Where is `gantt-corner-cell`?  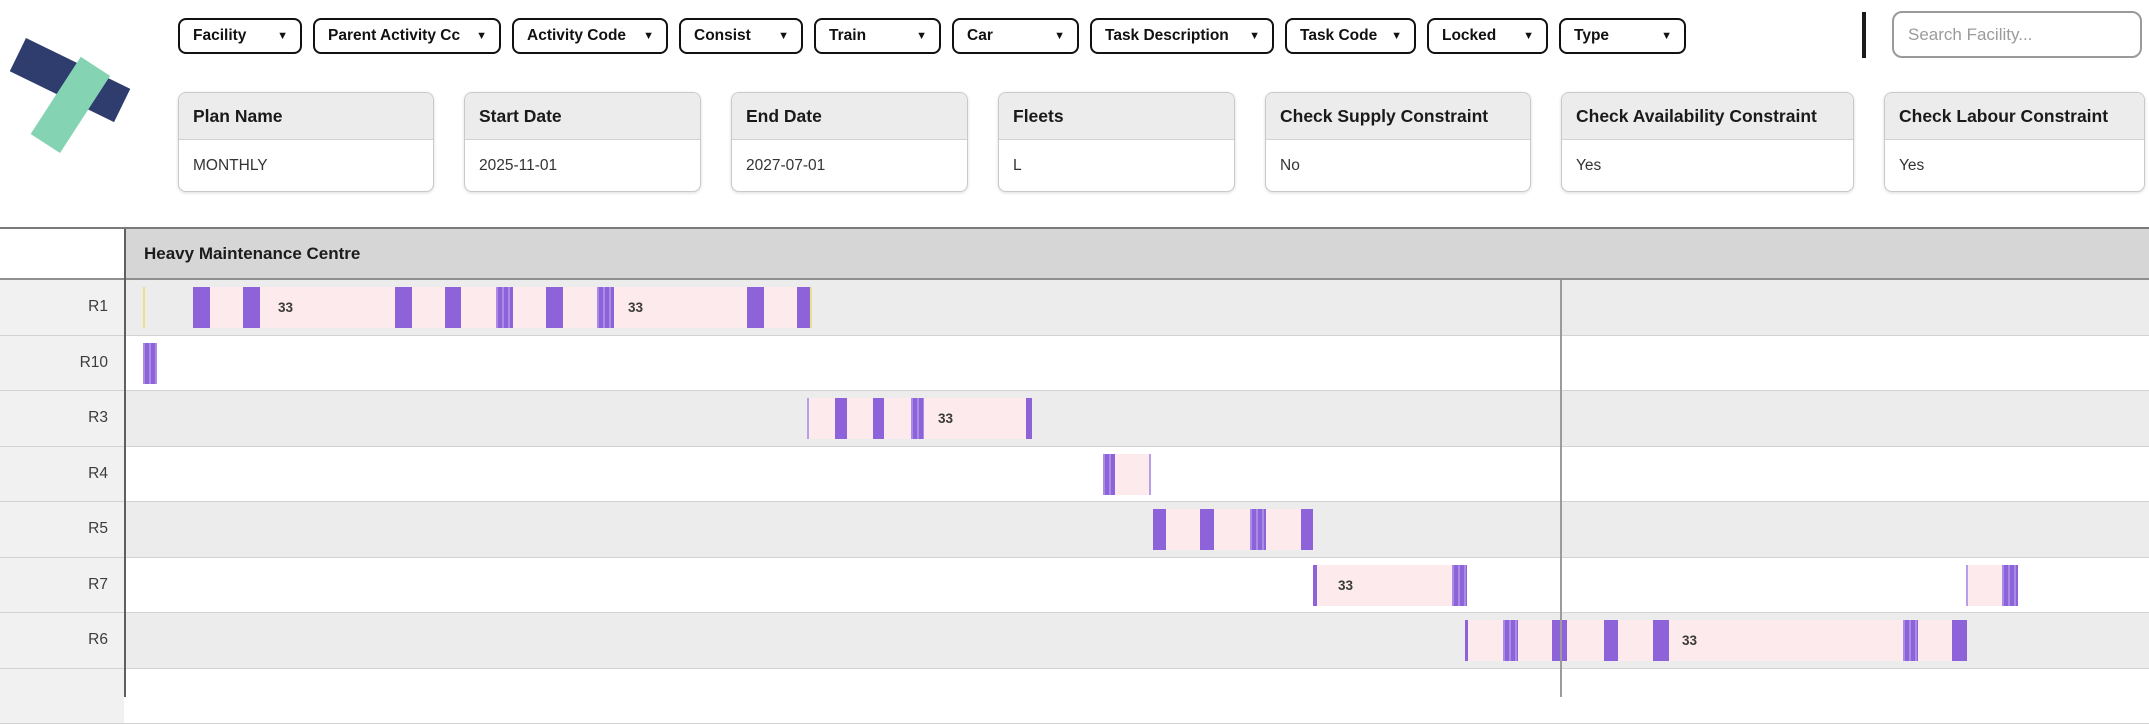 gantt-corner-cell is located at coordinates (62, 253).